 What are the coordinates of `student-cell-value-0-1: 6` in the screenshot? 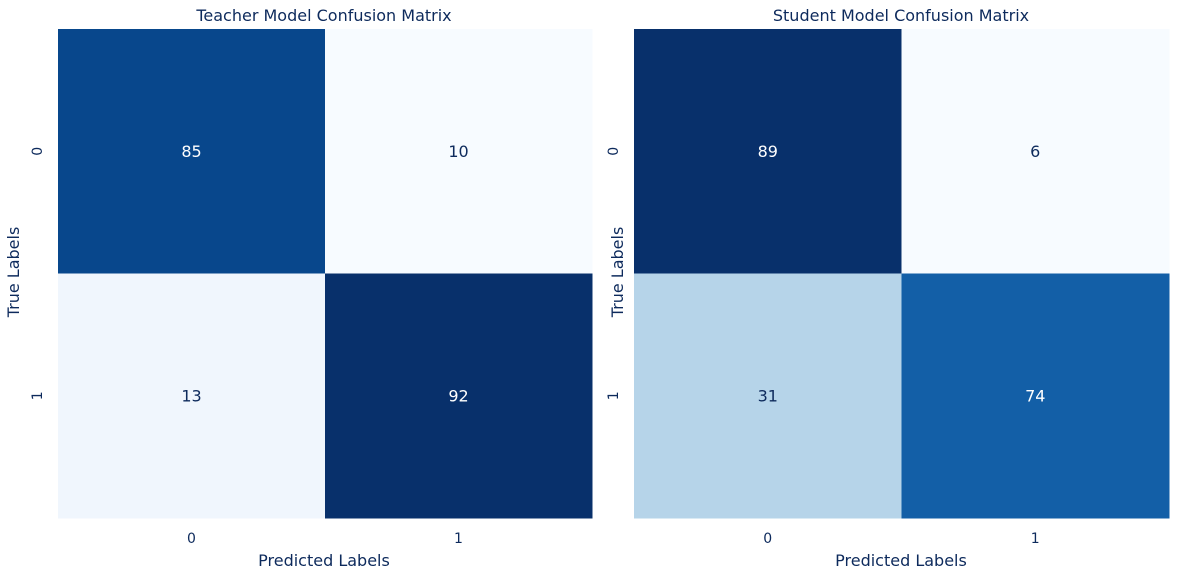 It's located at (1035, 151).